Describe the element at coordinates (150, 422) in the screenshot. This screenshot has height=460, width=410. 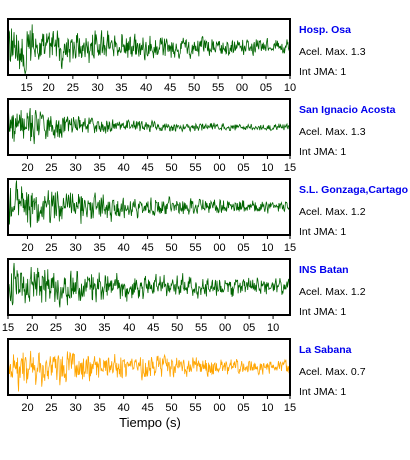
I see `x-axis-title: Tiempo (s)` at that location.